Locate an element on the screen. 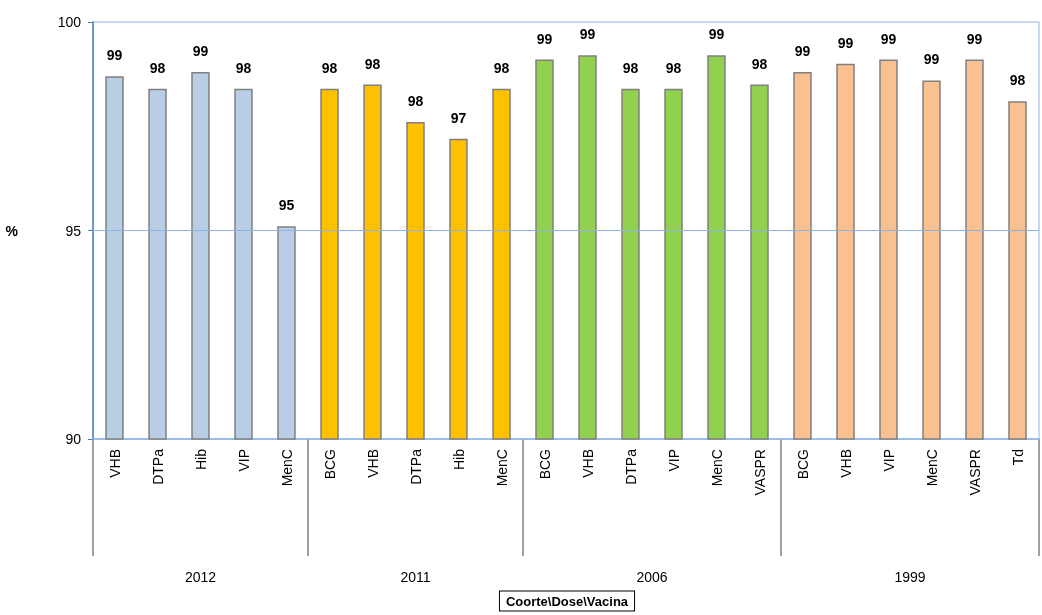  data-label: 95 is located at coordinates (286, 205).